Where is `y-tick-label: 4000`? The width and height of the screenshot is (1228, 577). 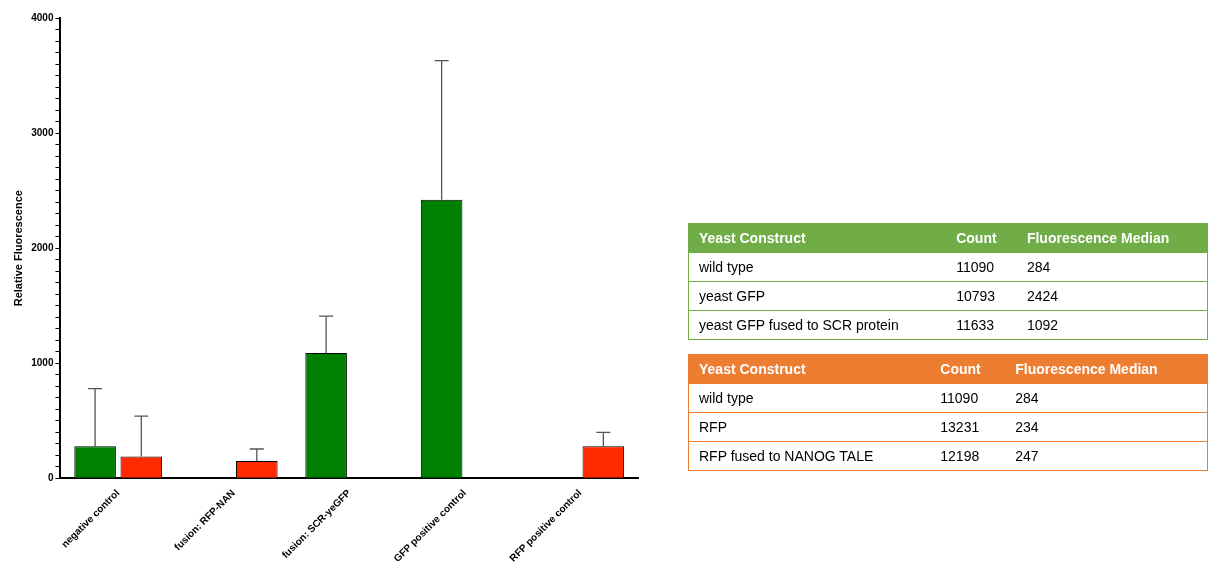 y-tick-label: 4000 is located at coordinates (42, 17).